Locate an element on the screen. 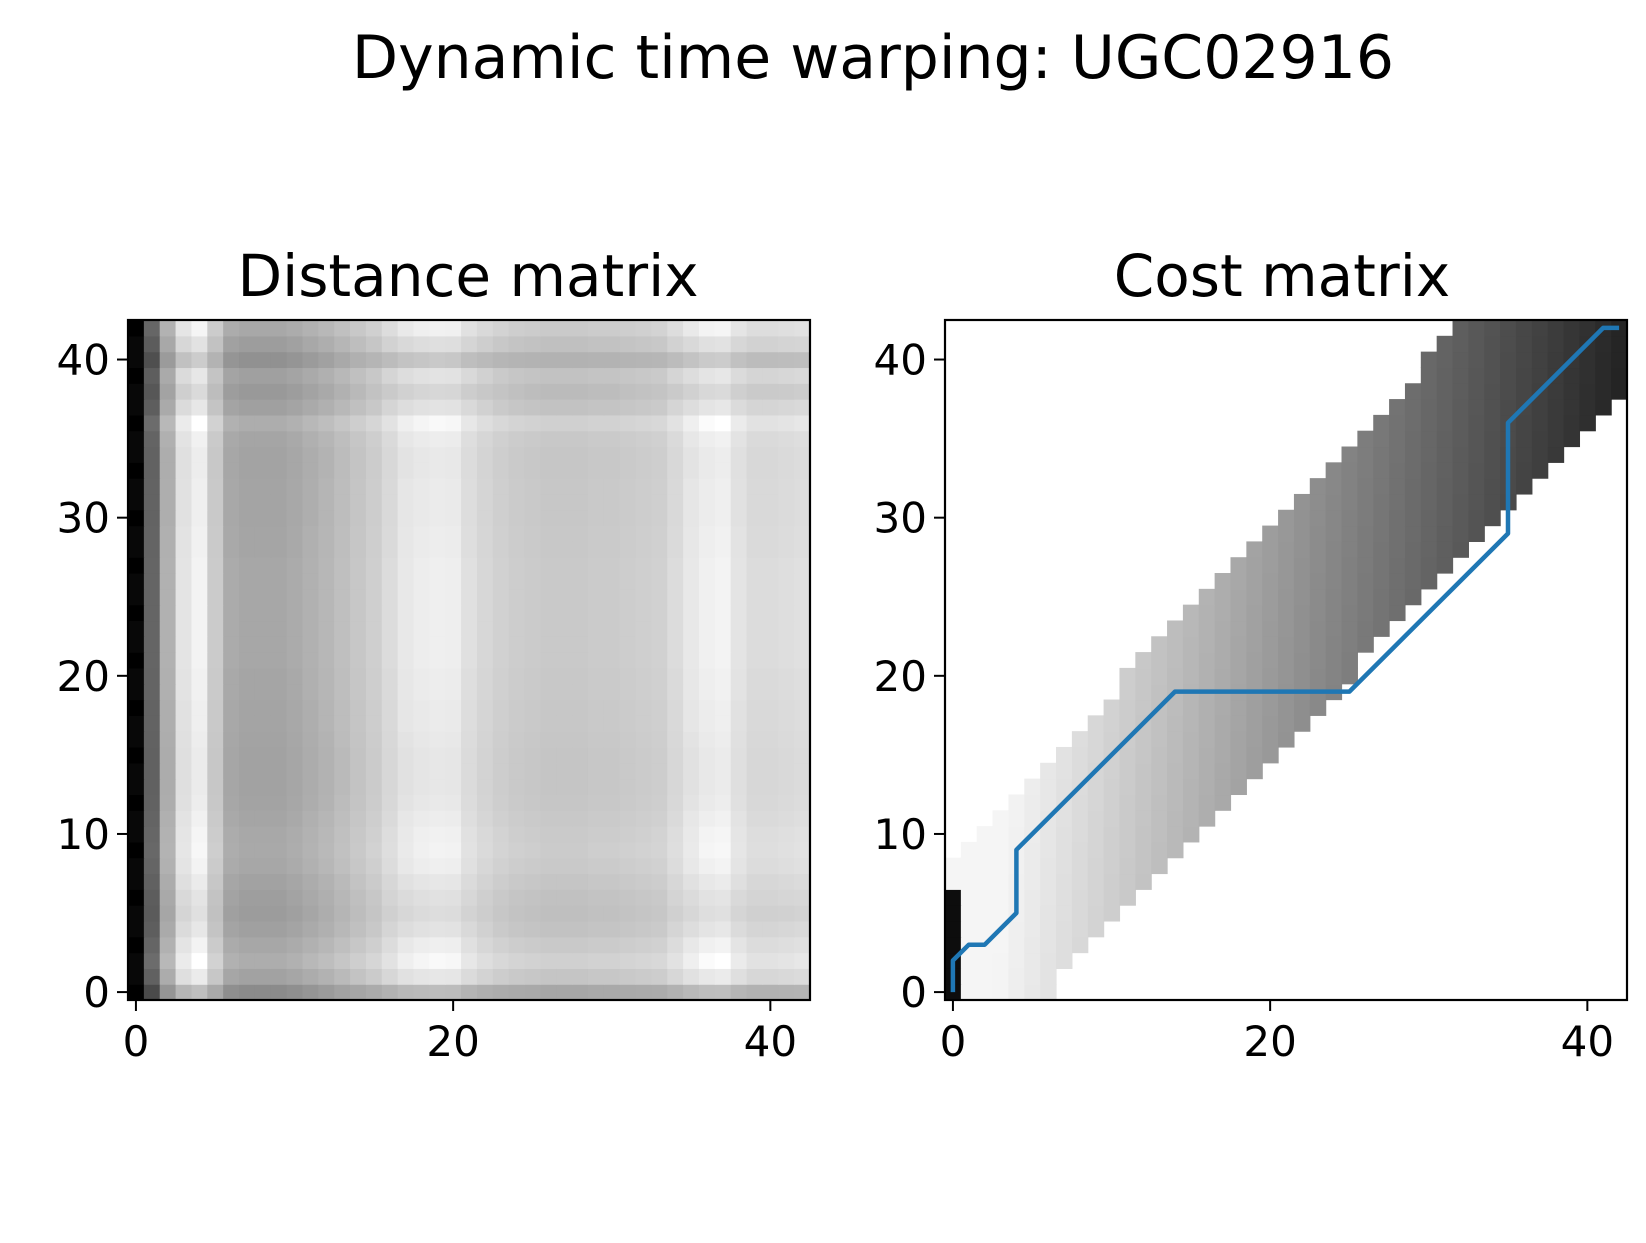 This screenshot has width=1646, height=1243. y-tick-label: 30 is located at coordinates (900, 518).